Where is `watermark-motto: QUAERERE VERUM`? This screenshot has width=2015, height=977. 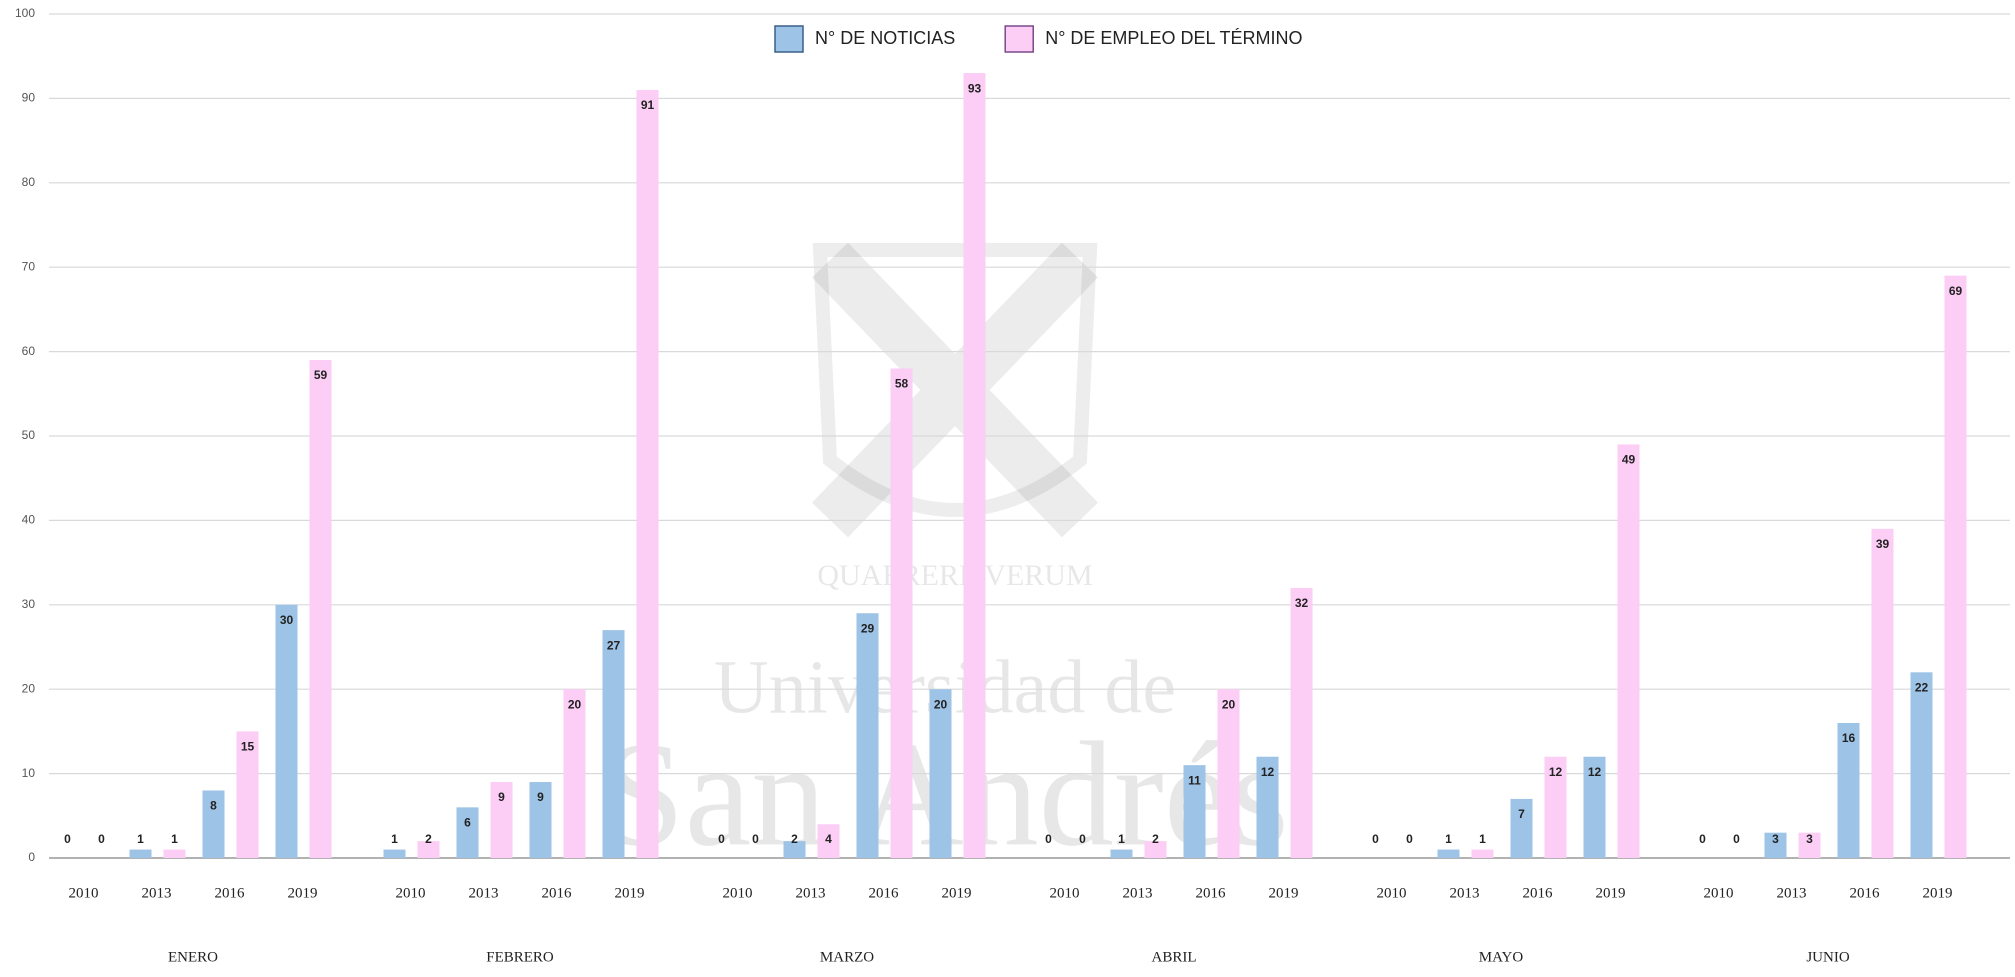 watermark-motto: QUAERERE VERUM is located at coordinates (954, 575).